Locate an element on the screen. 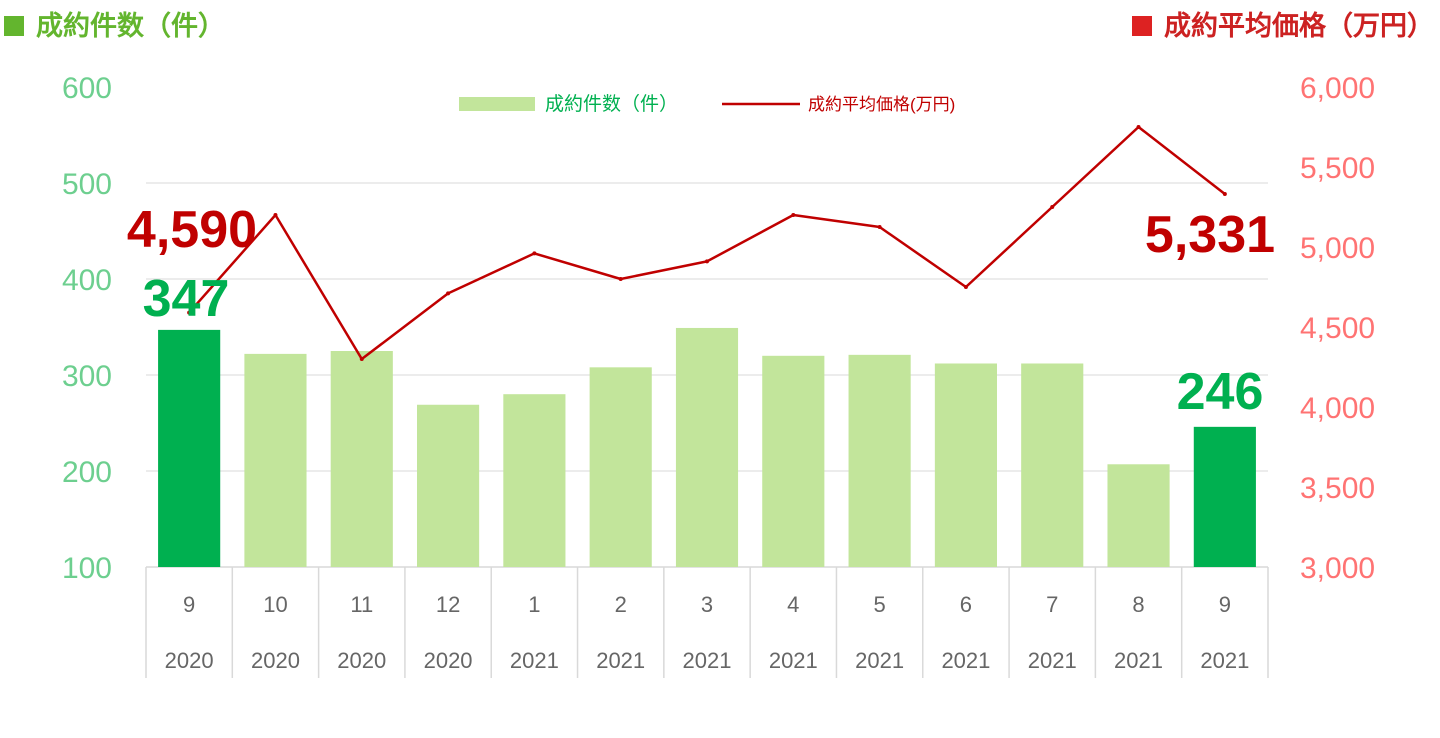  left-axis-tick-label: 300 is located at coordinates (87, 376).